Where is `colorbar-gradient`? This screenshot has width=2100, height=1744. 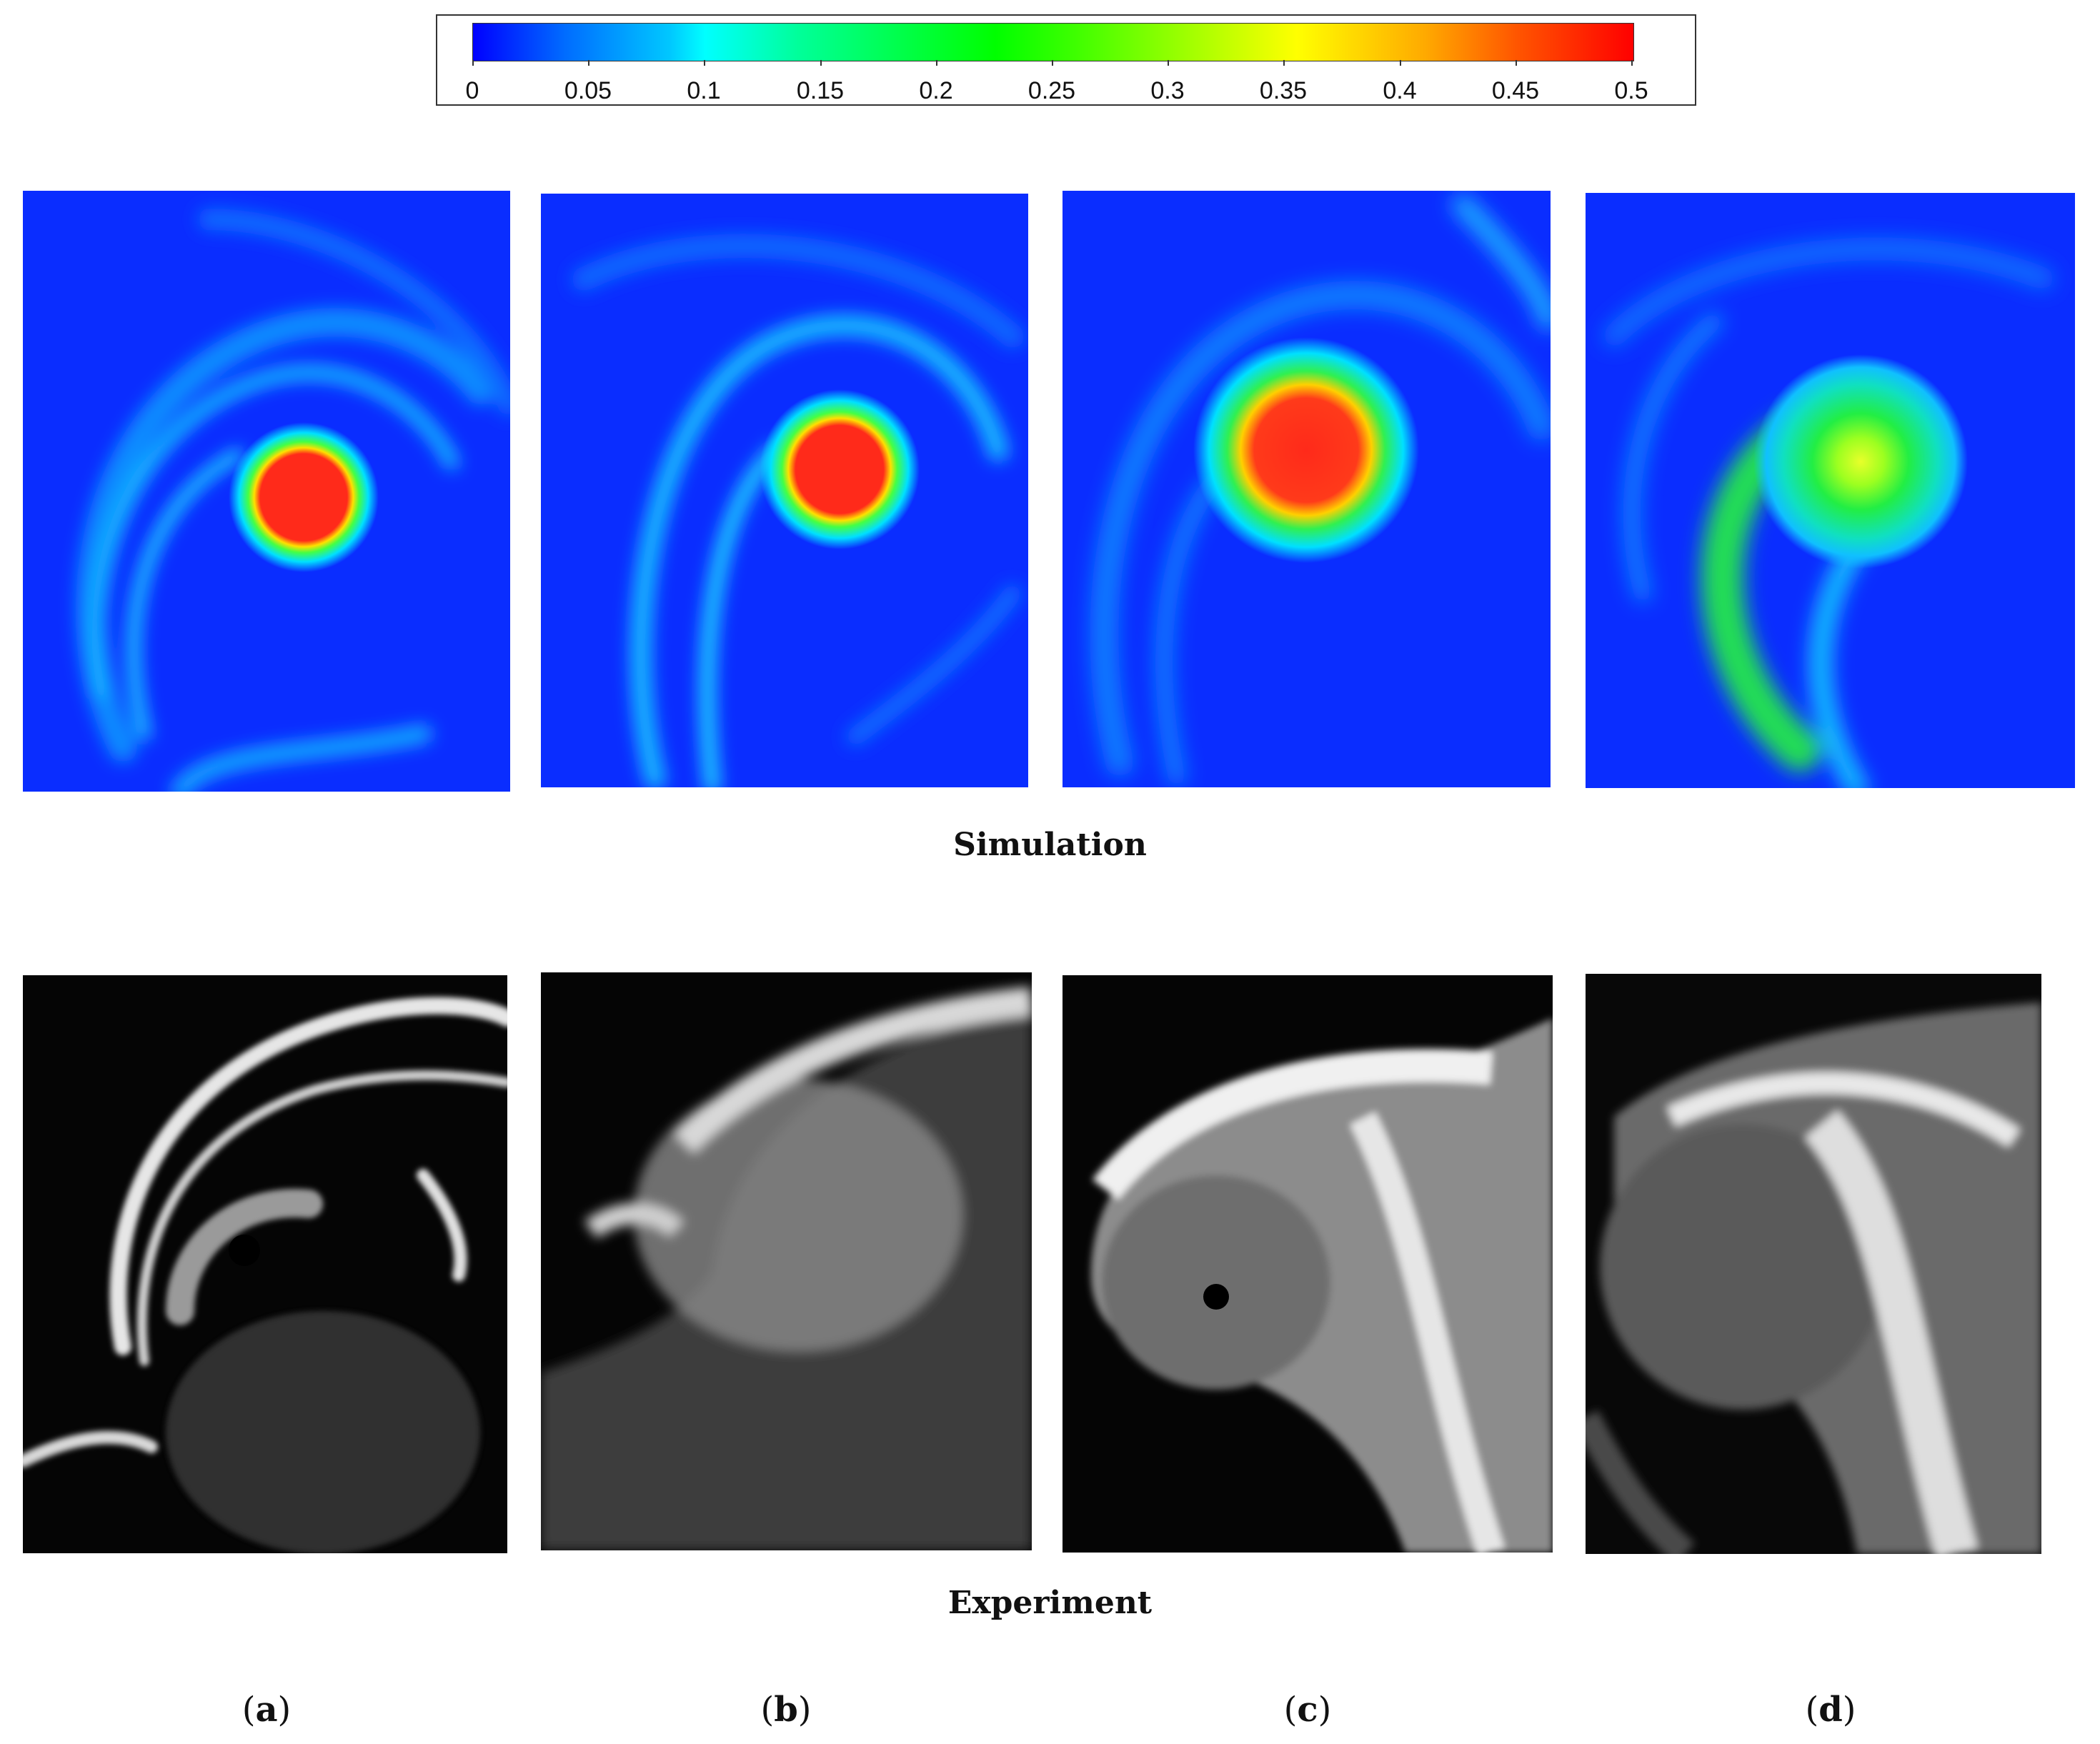
colorbar-gradient is located at coordinates (1053, 42).